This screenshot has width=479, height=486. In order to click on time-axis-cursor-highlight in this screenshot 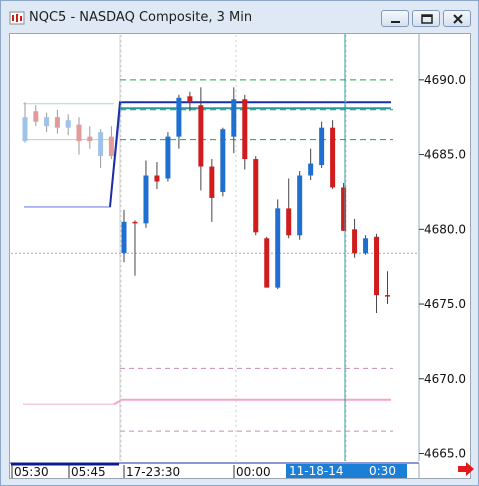, I will do `click(346, 471)`.